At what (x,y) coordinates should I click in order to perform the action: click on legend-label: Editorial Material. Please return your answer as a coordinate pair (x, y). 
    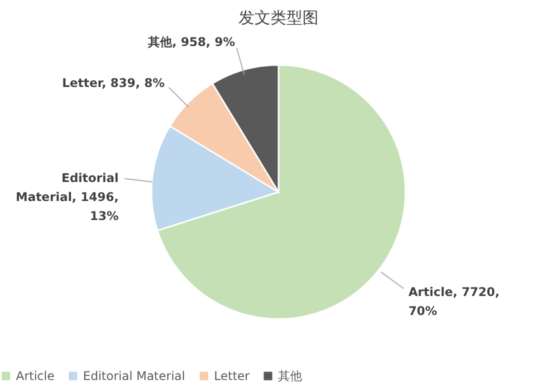
    Looking at the image, I should click on (134, 376).